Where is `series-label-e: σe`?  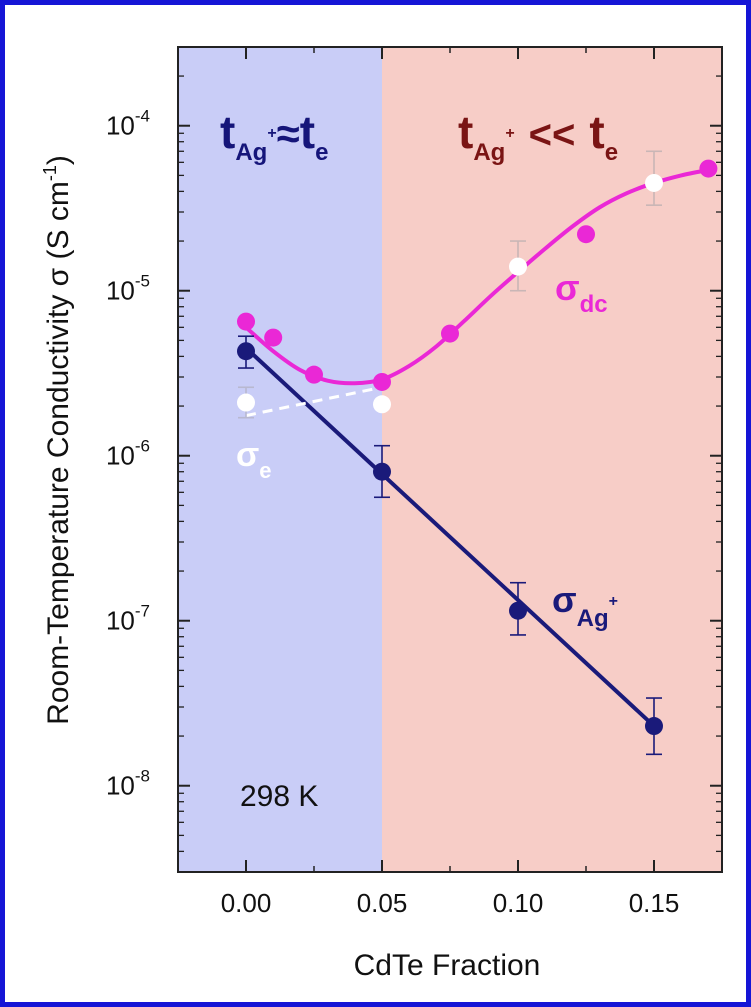 series-label-e: σe is located at coordinates (254, 459).